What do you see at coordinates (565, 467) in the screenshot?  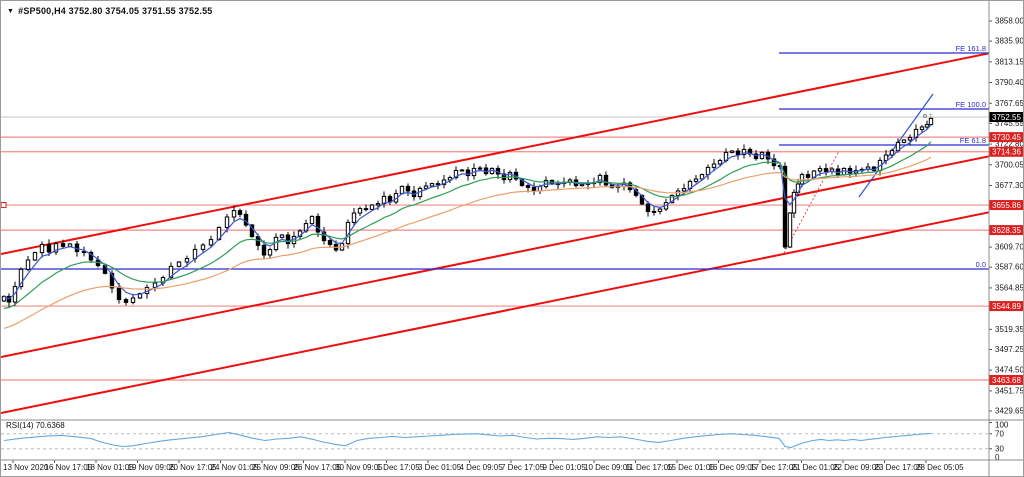 I see `time-axis-label: 9 Dec 01:05` at bounding box center [565, 467].